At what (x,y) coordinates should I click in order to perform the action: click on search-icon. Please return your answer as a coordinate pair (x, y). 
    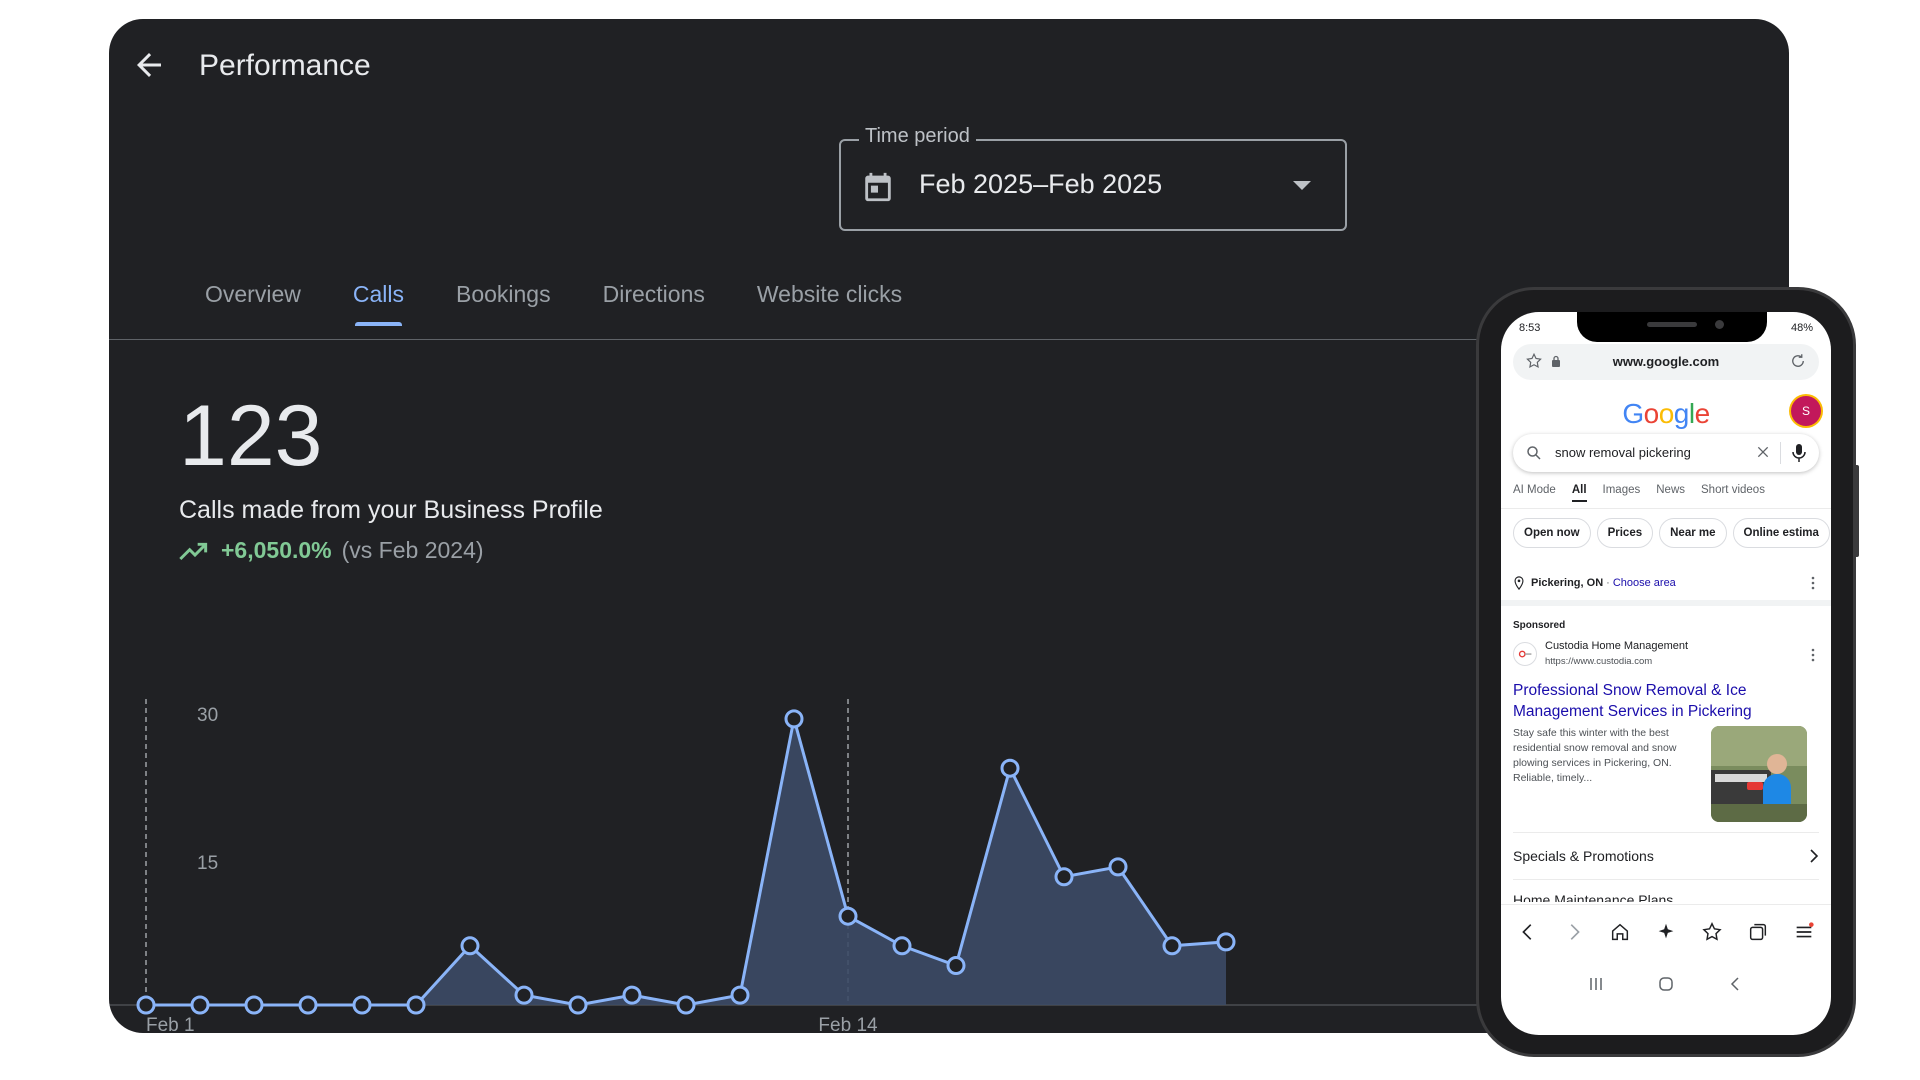
    Looking at the image, I should click on (1534, 453).